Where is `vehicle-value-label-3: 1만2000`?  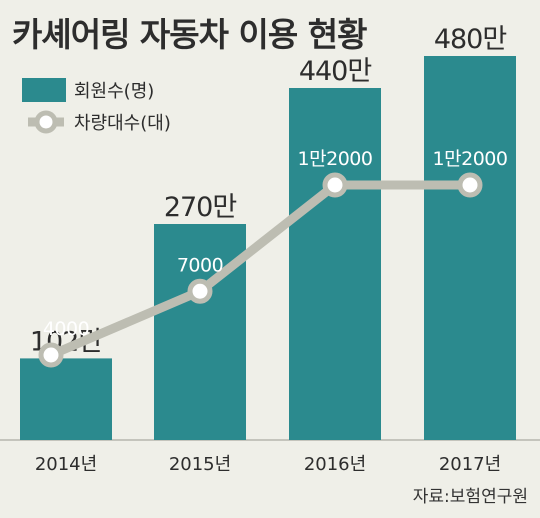 vehicle-value-label-3: 1만2000 is located at coordinates (335, 159).